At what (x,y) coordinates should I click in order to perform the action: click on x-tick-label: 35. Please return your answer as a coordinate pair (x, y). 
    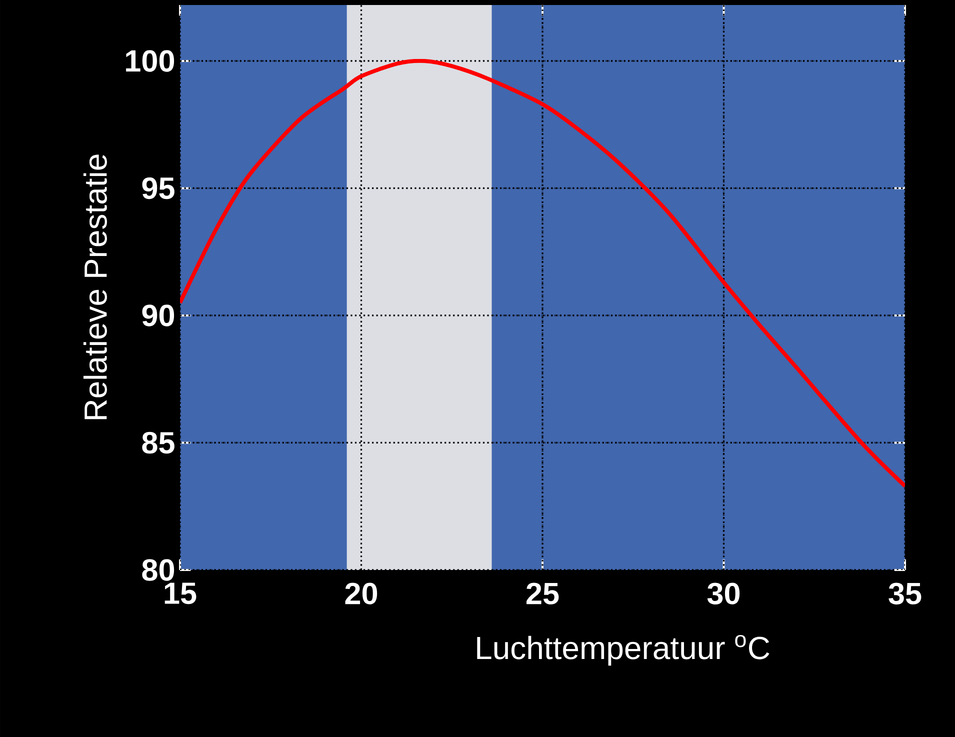
    Looking at the image, I should click on (905, 593).